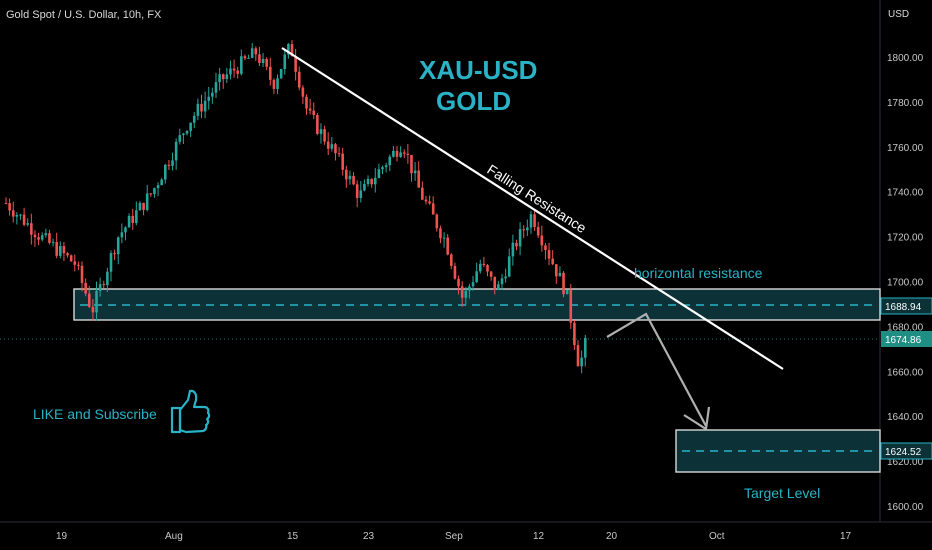  I want to click on price-tick-label: 1720.00, so click(905, 238).